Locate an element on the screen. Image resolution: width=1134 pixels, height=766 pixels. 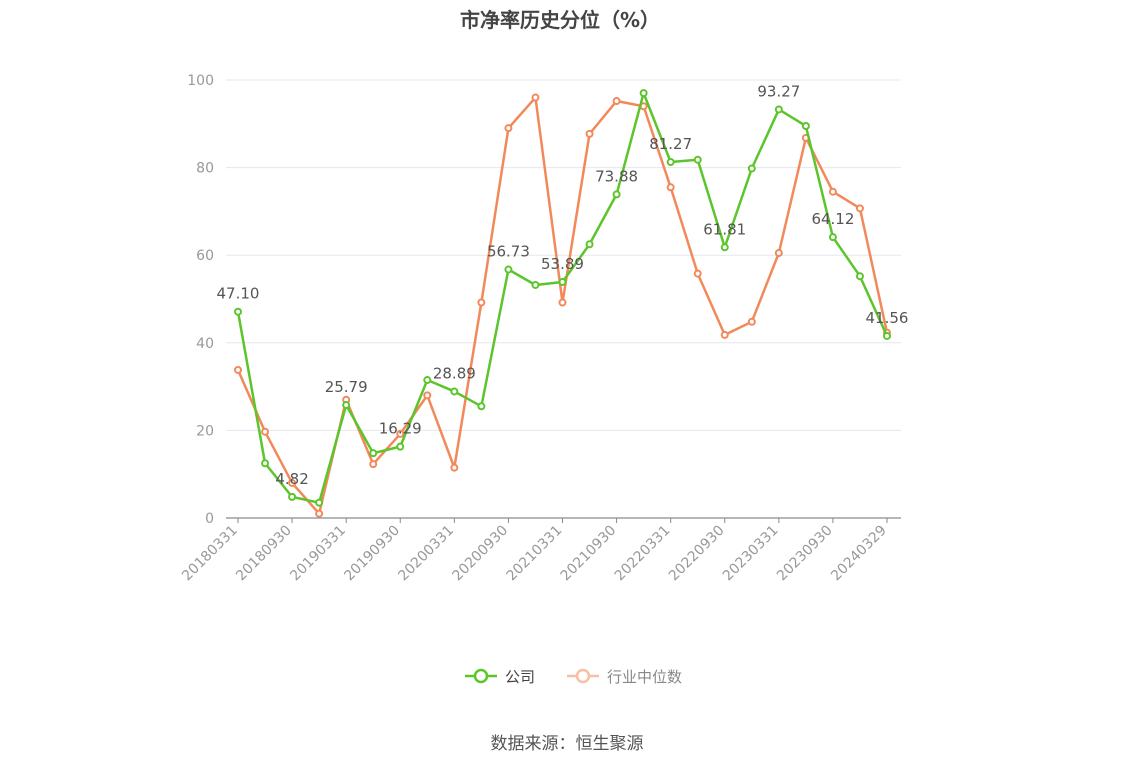
data-label: 47.10 is located at coordinates (238, 294).